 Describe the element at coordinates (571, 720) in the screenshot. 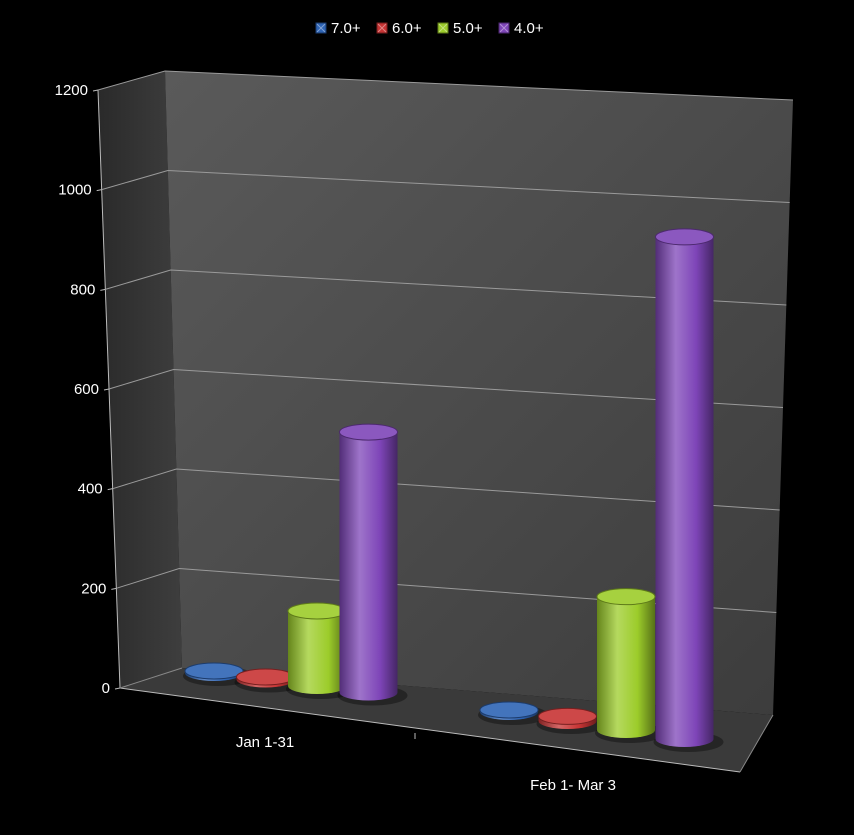

I see `bar-6.0+-2` at that location.